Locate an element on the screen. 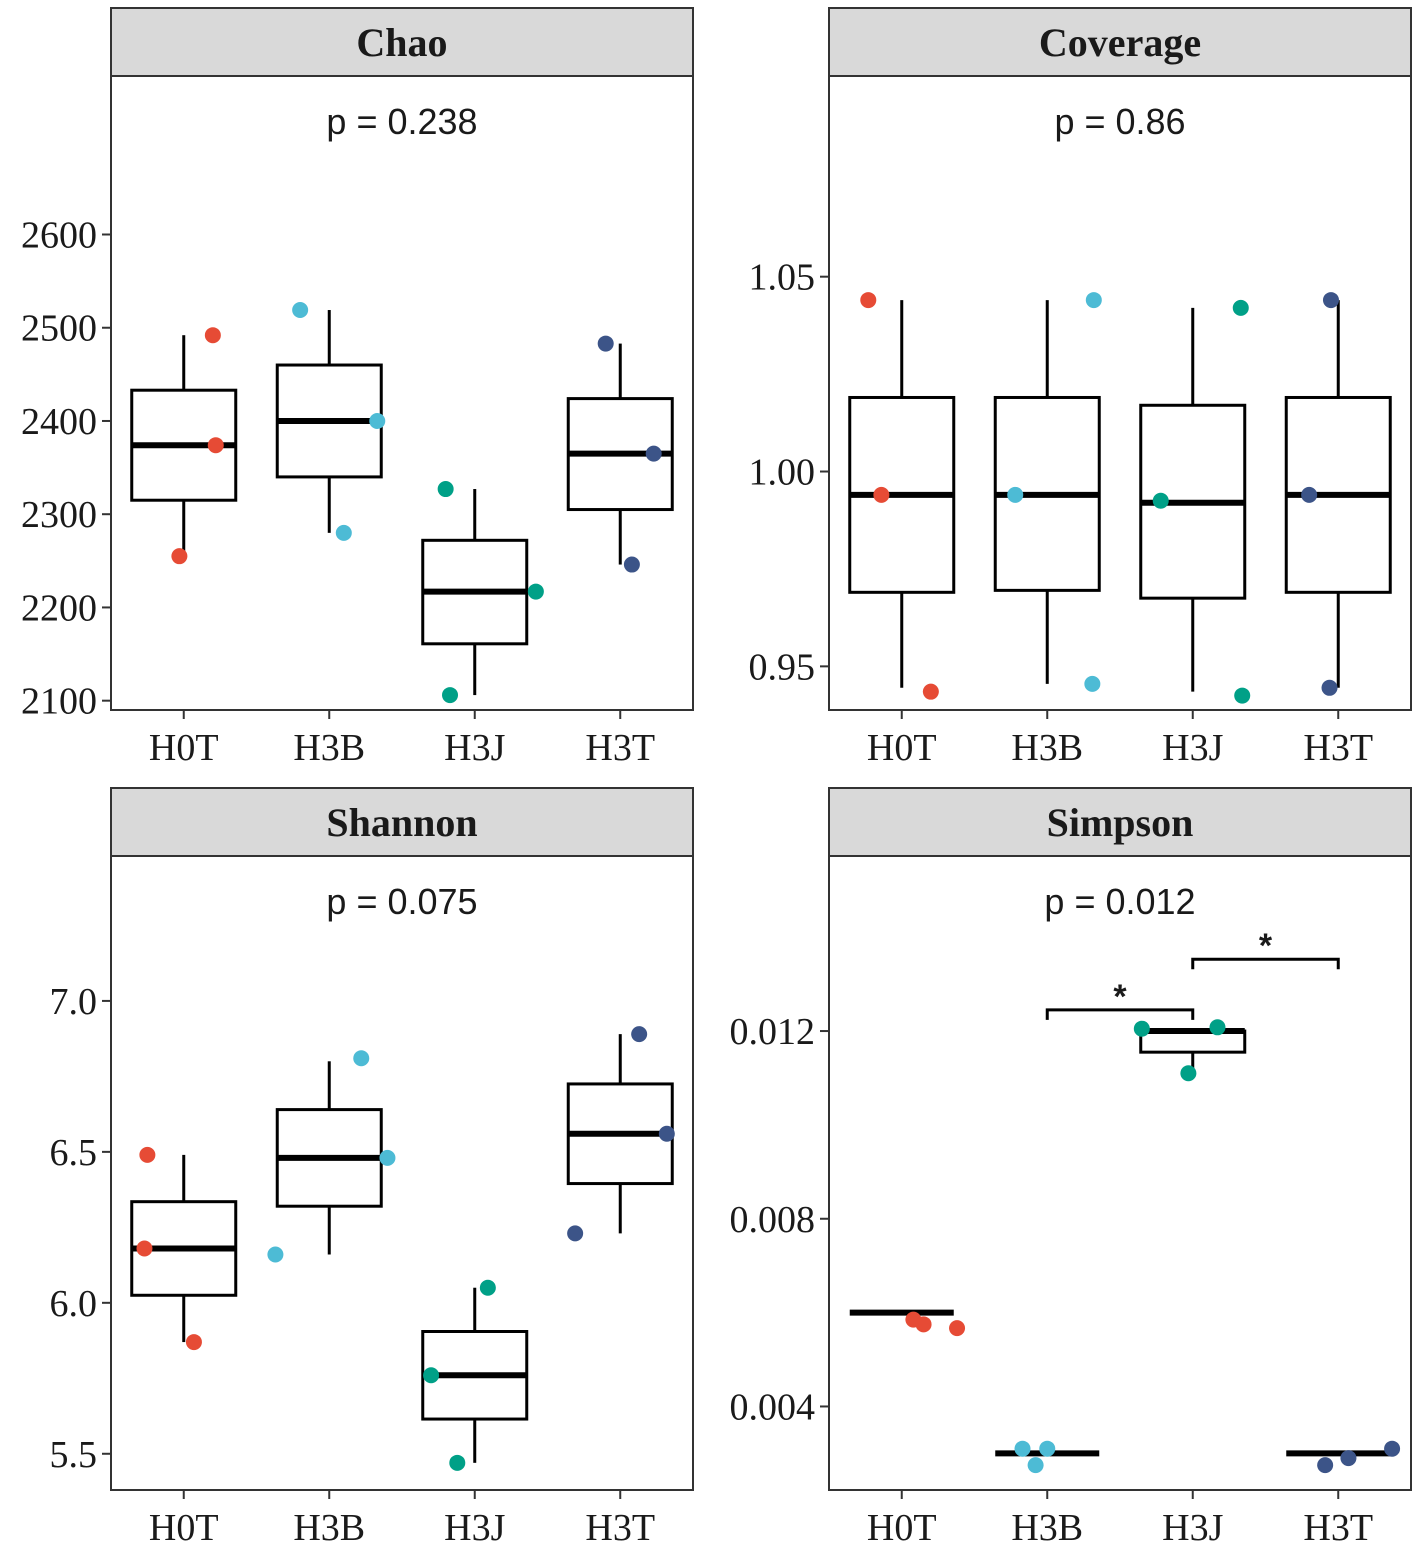 This screenshot has height=1550, width=1418. box-h3t is located at coordinates (620, 1134).